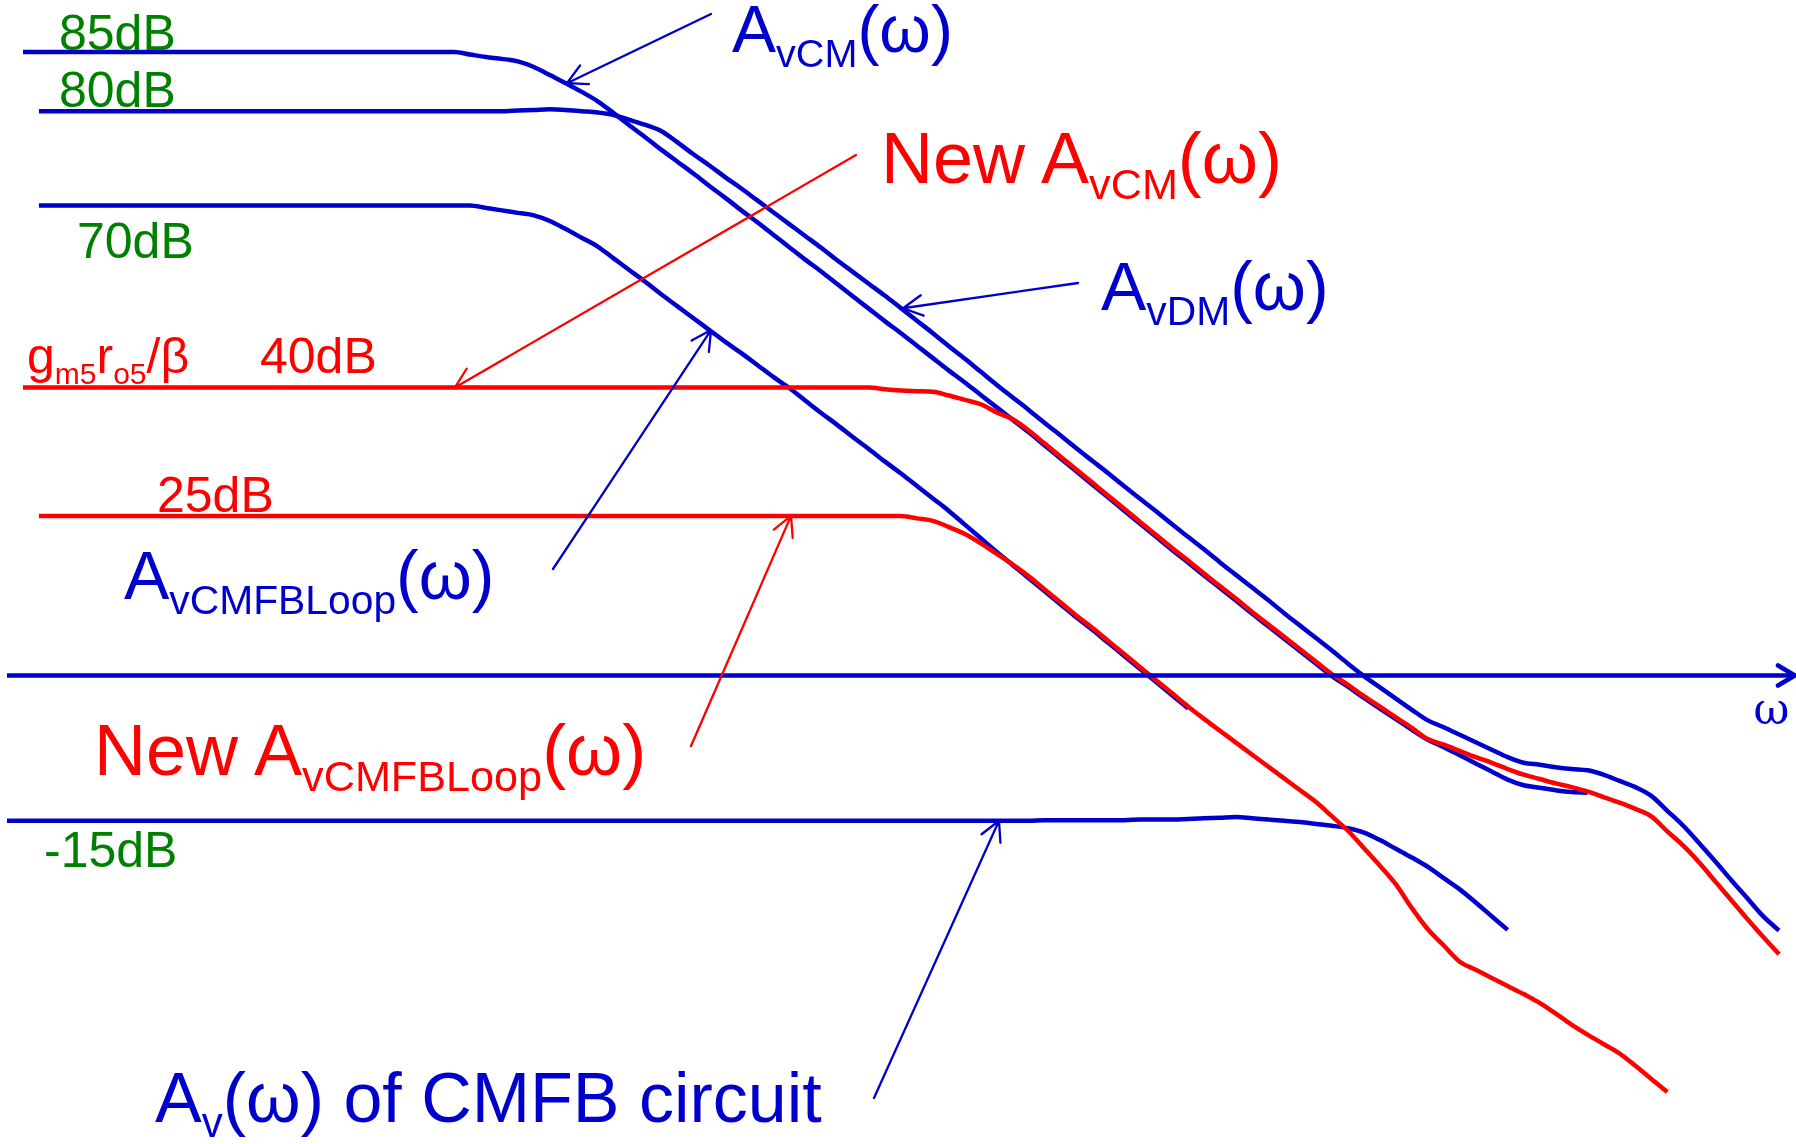 The height and width of the screenshot is (1144, 1796). What do you see at coordinates (1215, 291) in the screenshot?
I see `annotation: A$_{vDM}$(ω)` at bounding box center [1215, 291].